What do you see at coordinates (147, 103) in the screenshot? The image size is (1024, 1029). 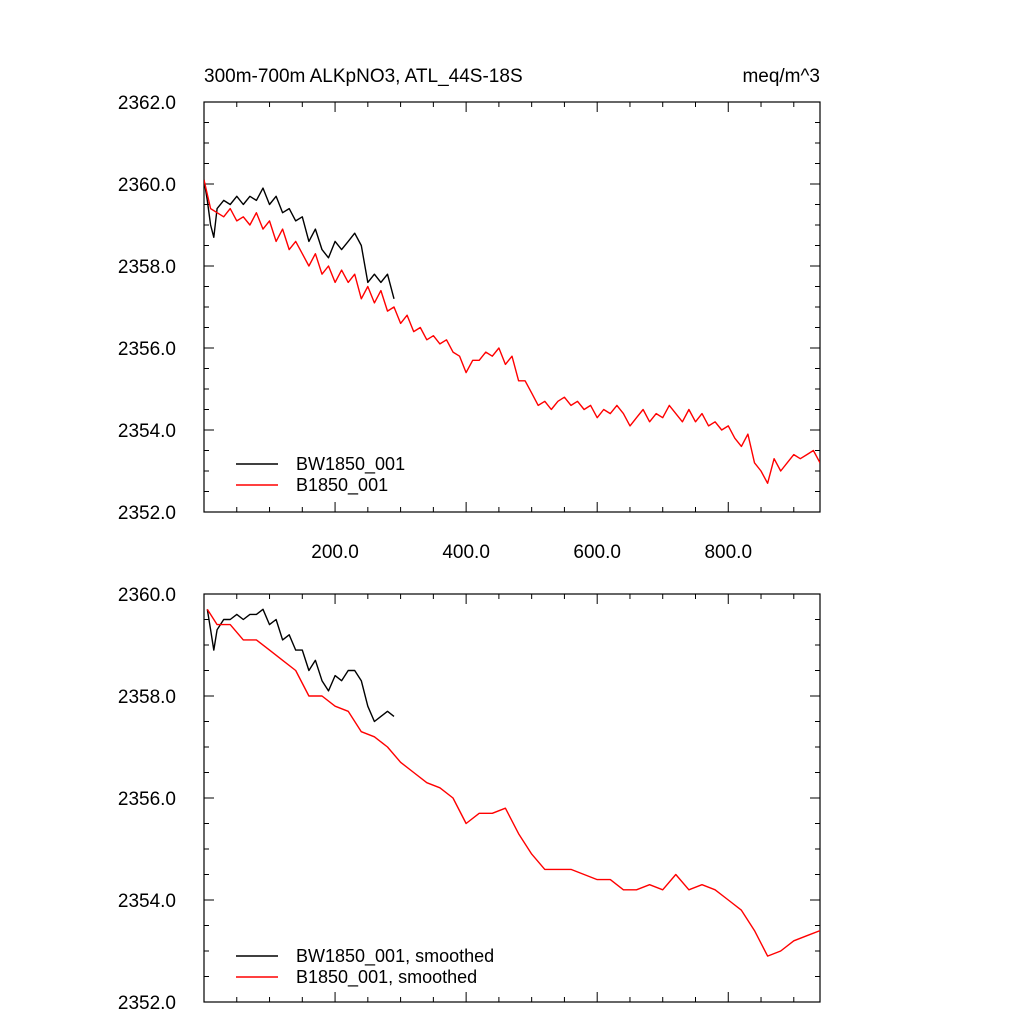 I see `y-tick-label: 2362.0` at bounding box center [147, 103].